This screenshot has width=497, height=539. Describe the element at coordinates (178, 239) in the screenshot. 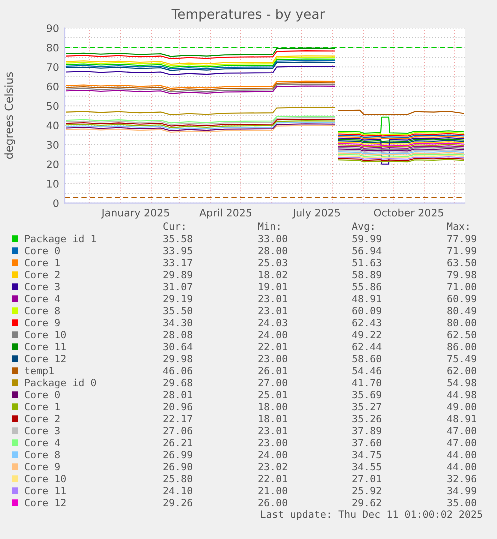

I see `text: 35.58` at that location.